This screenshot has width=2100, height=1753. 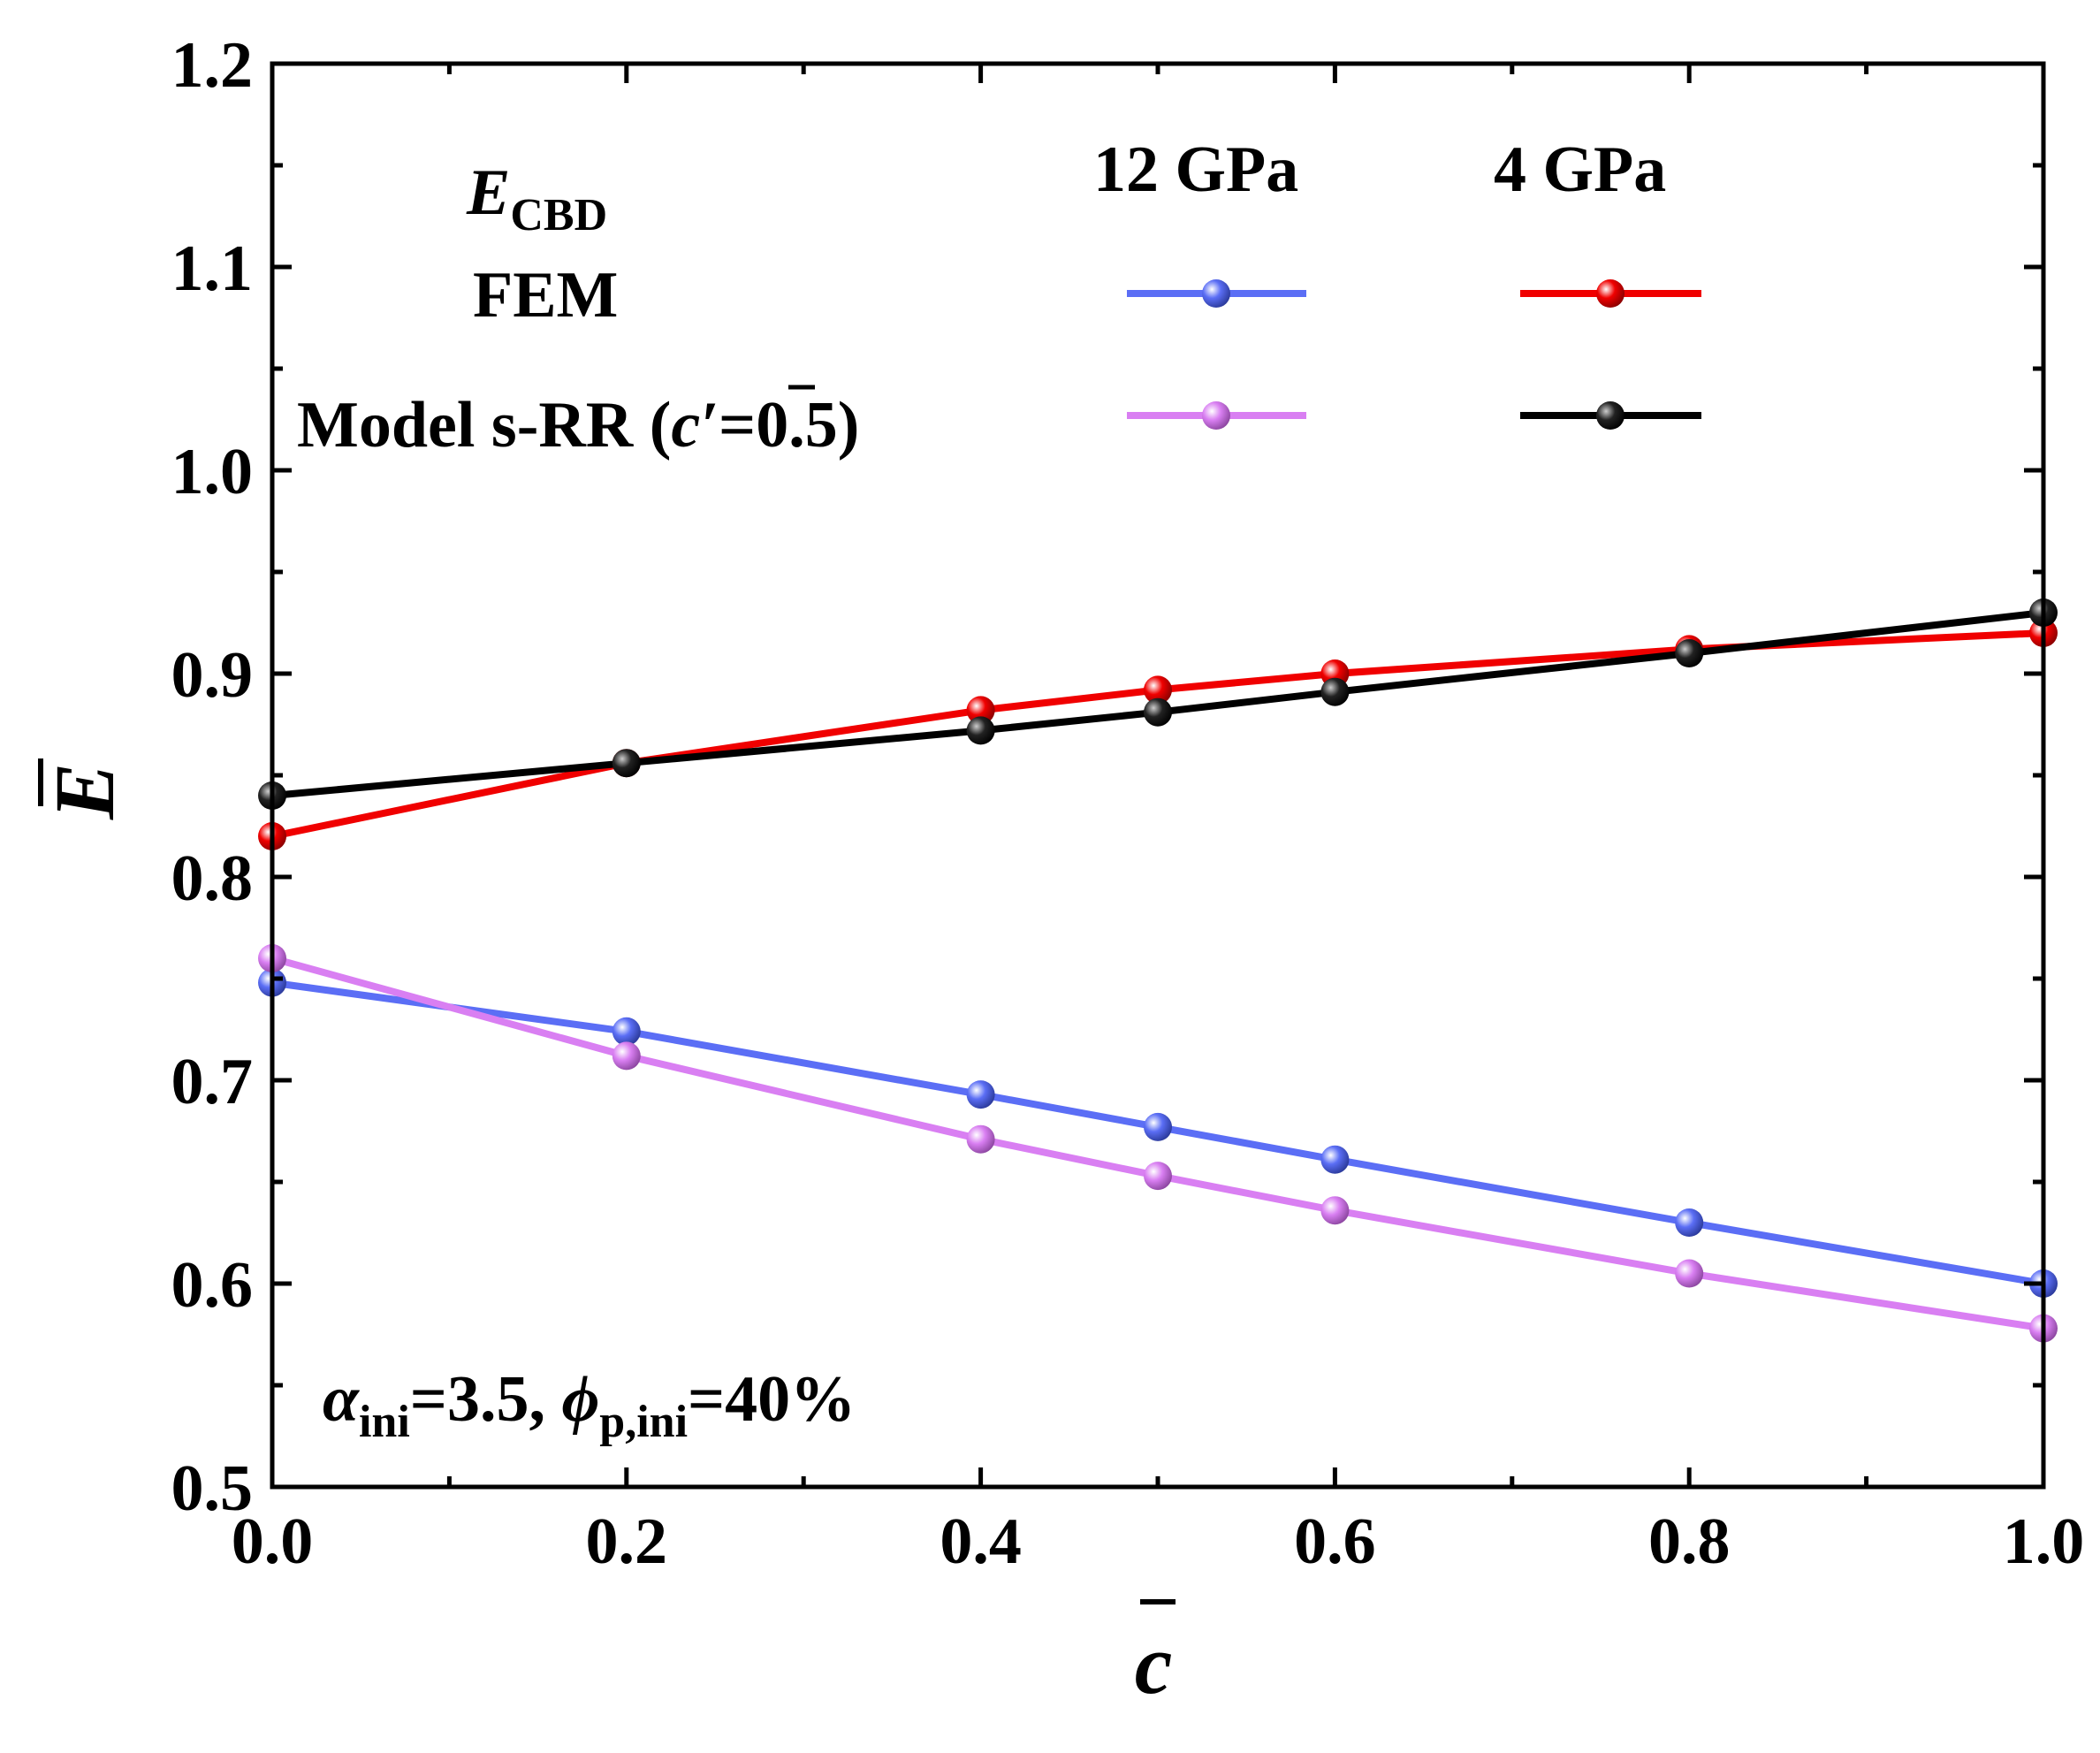 I want to click on legend-row-model: Model s-RR (c′=0.5), so click(x=578, y=425).